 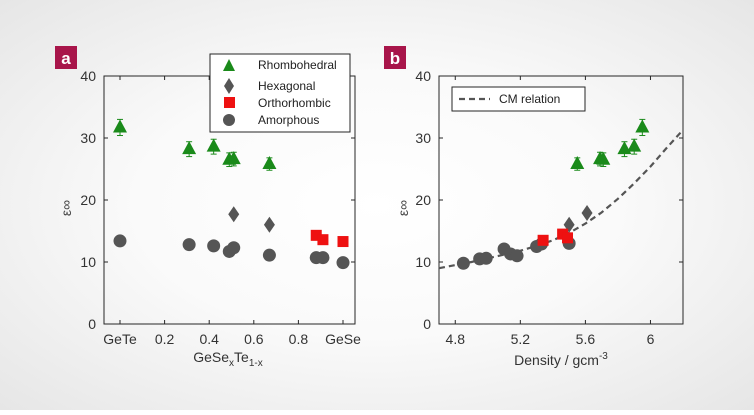 I want to click on legend-square-icon, so click(x=229, y=102).